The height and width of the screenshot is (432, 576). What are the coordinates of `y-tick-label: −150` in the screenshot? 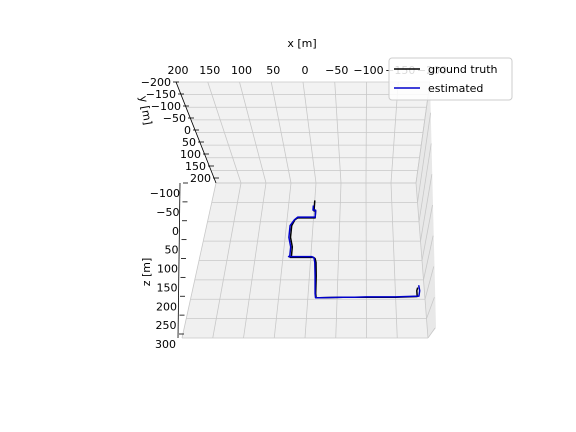 It's located at (161, 94).